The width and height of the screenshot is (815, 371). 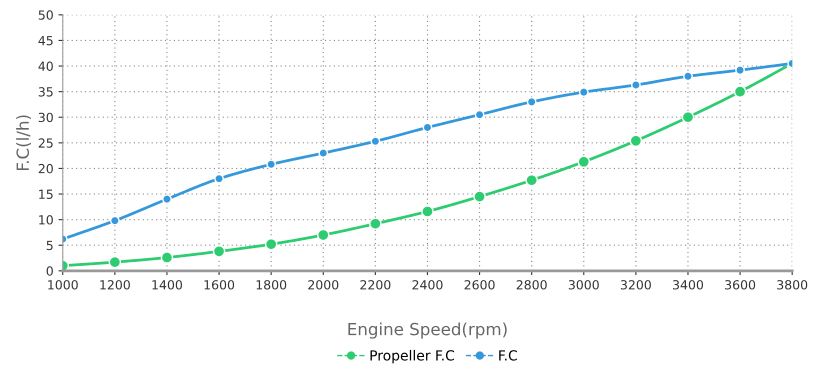 What do you see at coordinates (412, 357) in the screenshot?
I see `legend-label: Propeller F.C` at bounding box center [412, 357].